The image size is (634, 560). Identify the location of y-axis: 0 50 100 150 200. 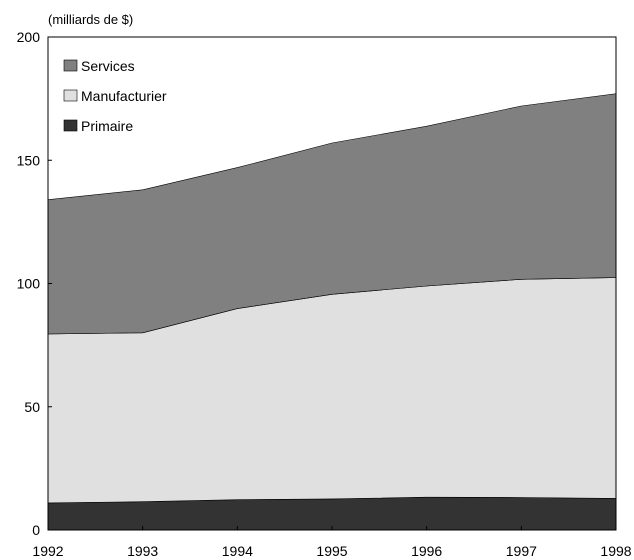
(34, 283).